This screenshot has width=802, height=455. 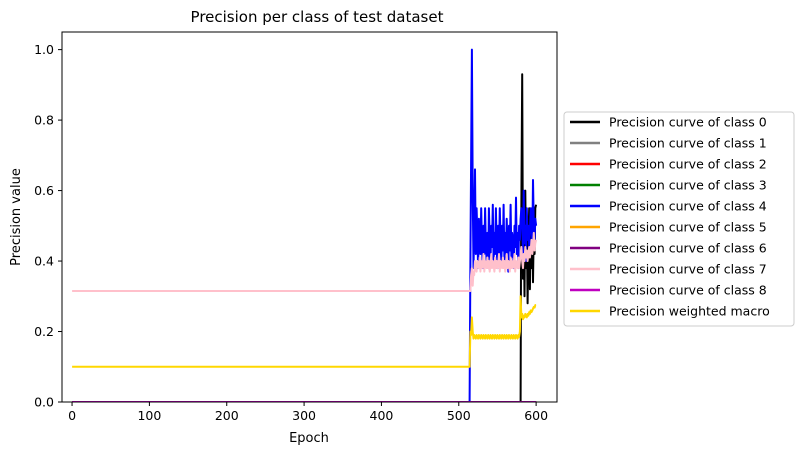 What do you see at coordinates (48, 226) in the screenshot?
I see `y-axis: 0.0 0.2 0.4 0.6 0.8 1.0` at bounding box center [48, 226].